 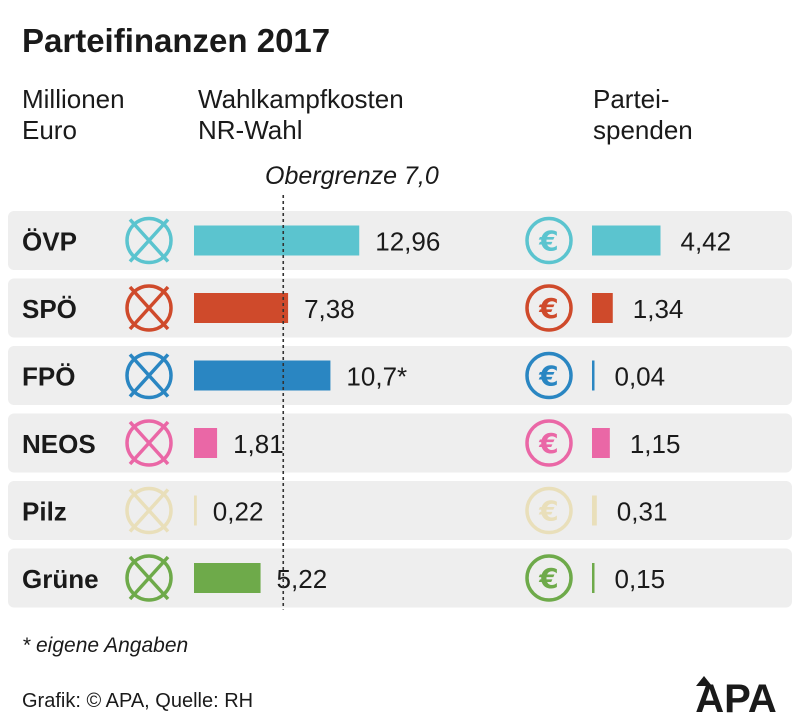 I want to click on apa-logo: APA, so click(x=736, y=695).